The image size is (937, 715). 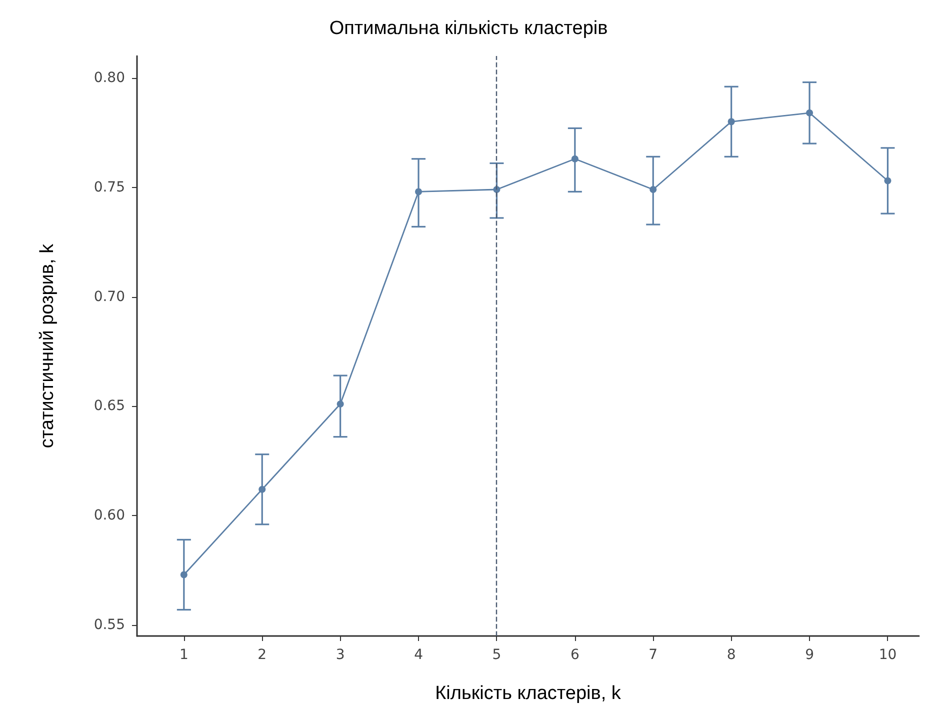 I want to click on x-tick-label: 7, so click(x=653, y=655).